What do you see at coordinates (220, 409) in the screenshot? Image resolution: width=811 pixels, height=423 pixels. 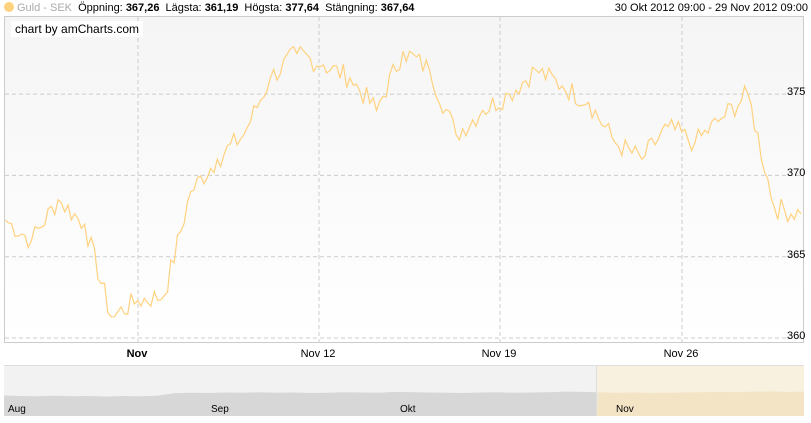 I see `scroller-month-label: Sep` at bounding box center [220, 409].